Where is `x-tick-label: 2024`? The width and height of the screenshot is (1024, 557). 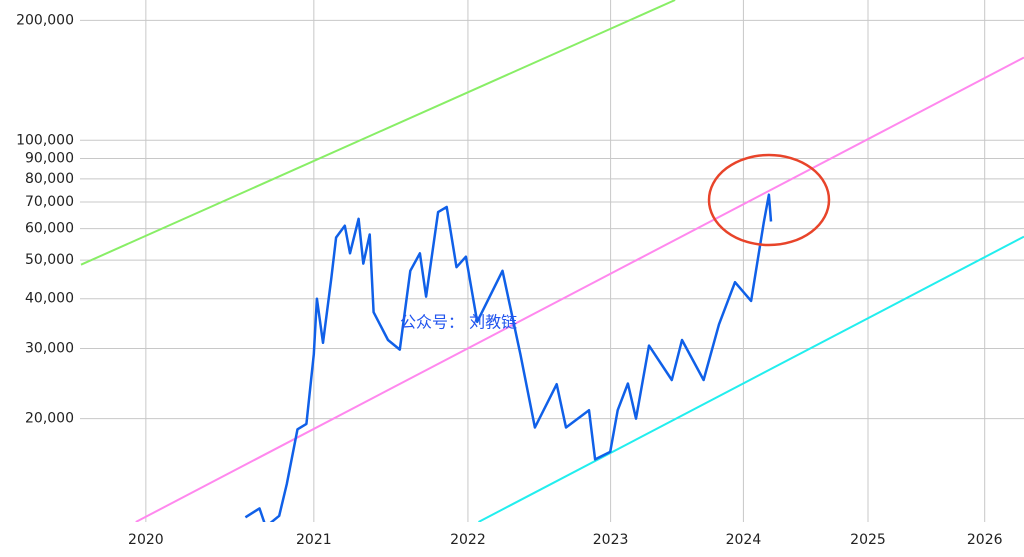
x-tick-label: 2024 is located at coordinates (744, 540).